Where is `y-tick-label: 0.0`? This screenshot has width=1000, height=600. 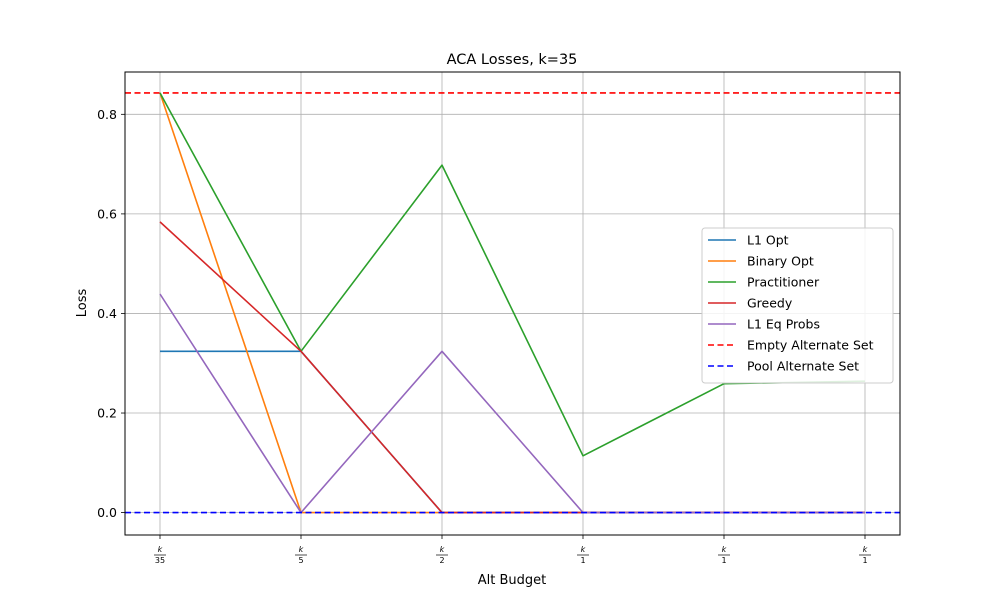 y-tick-label: 0.0 is located at coordinates (107, 512).